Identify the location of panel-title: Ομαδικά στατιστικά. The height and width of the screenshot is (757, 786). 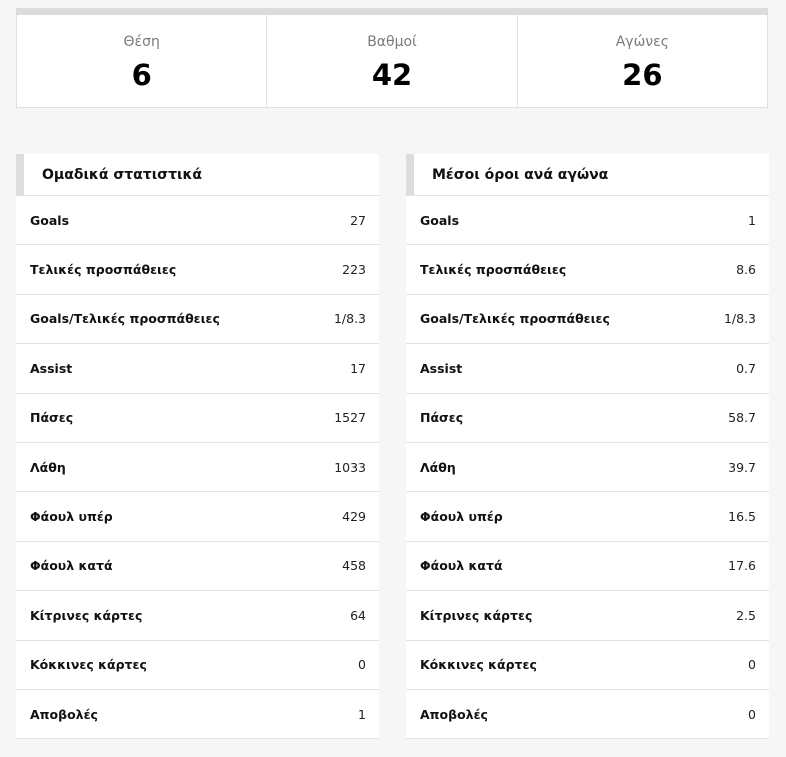
(197, 175).